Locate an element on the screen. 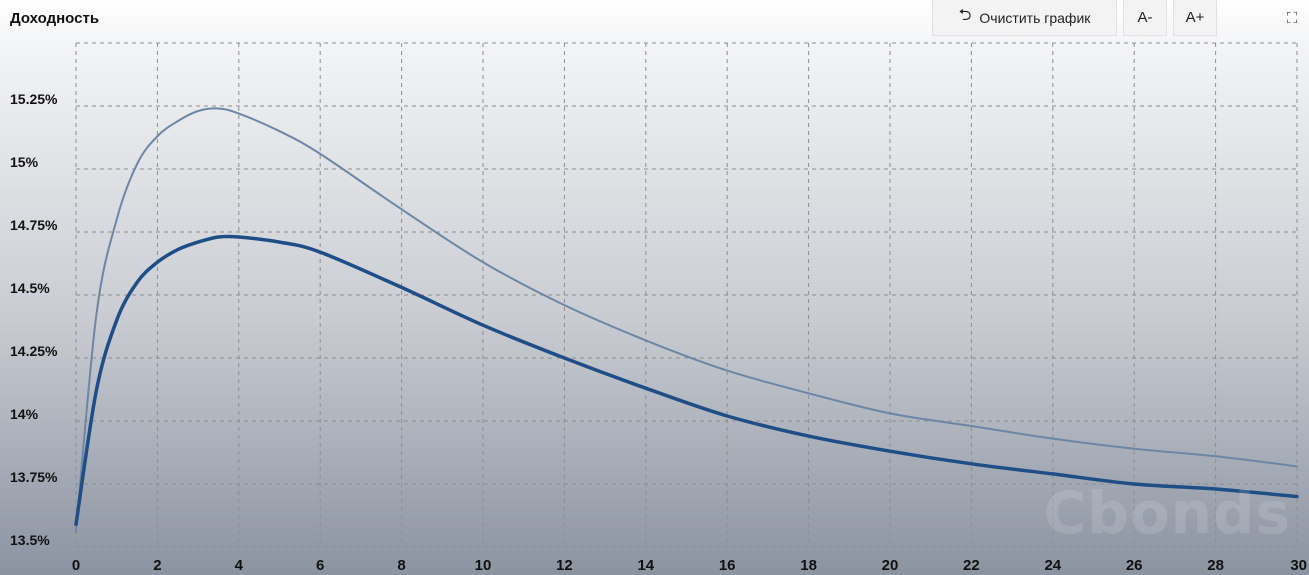 This screenshot has height=575, width=1309. clear-chart-button: ⮌ Очистить график is located at coordinates (1024, 18).